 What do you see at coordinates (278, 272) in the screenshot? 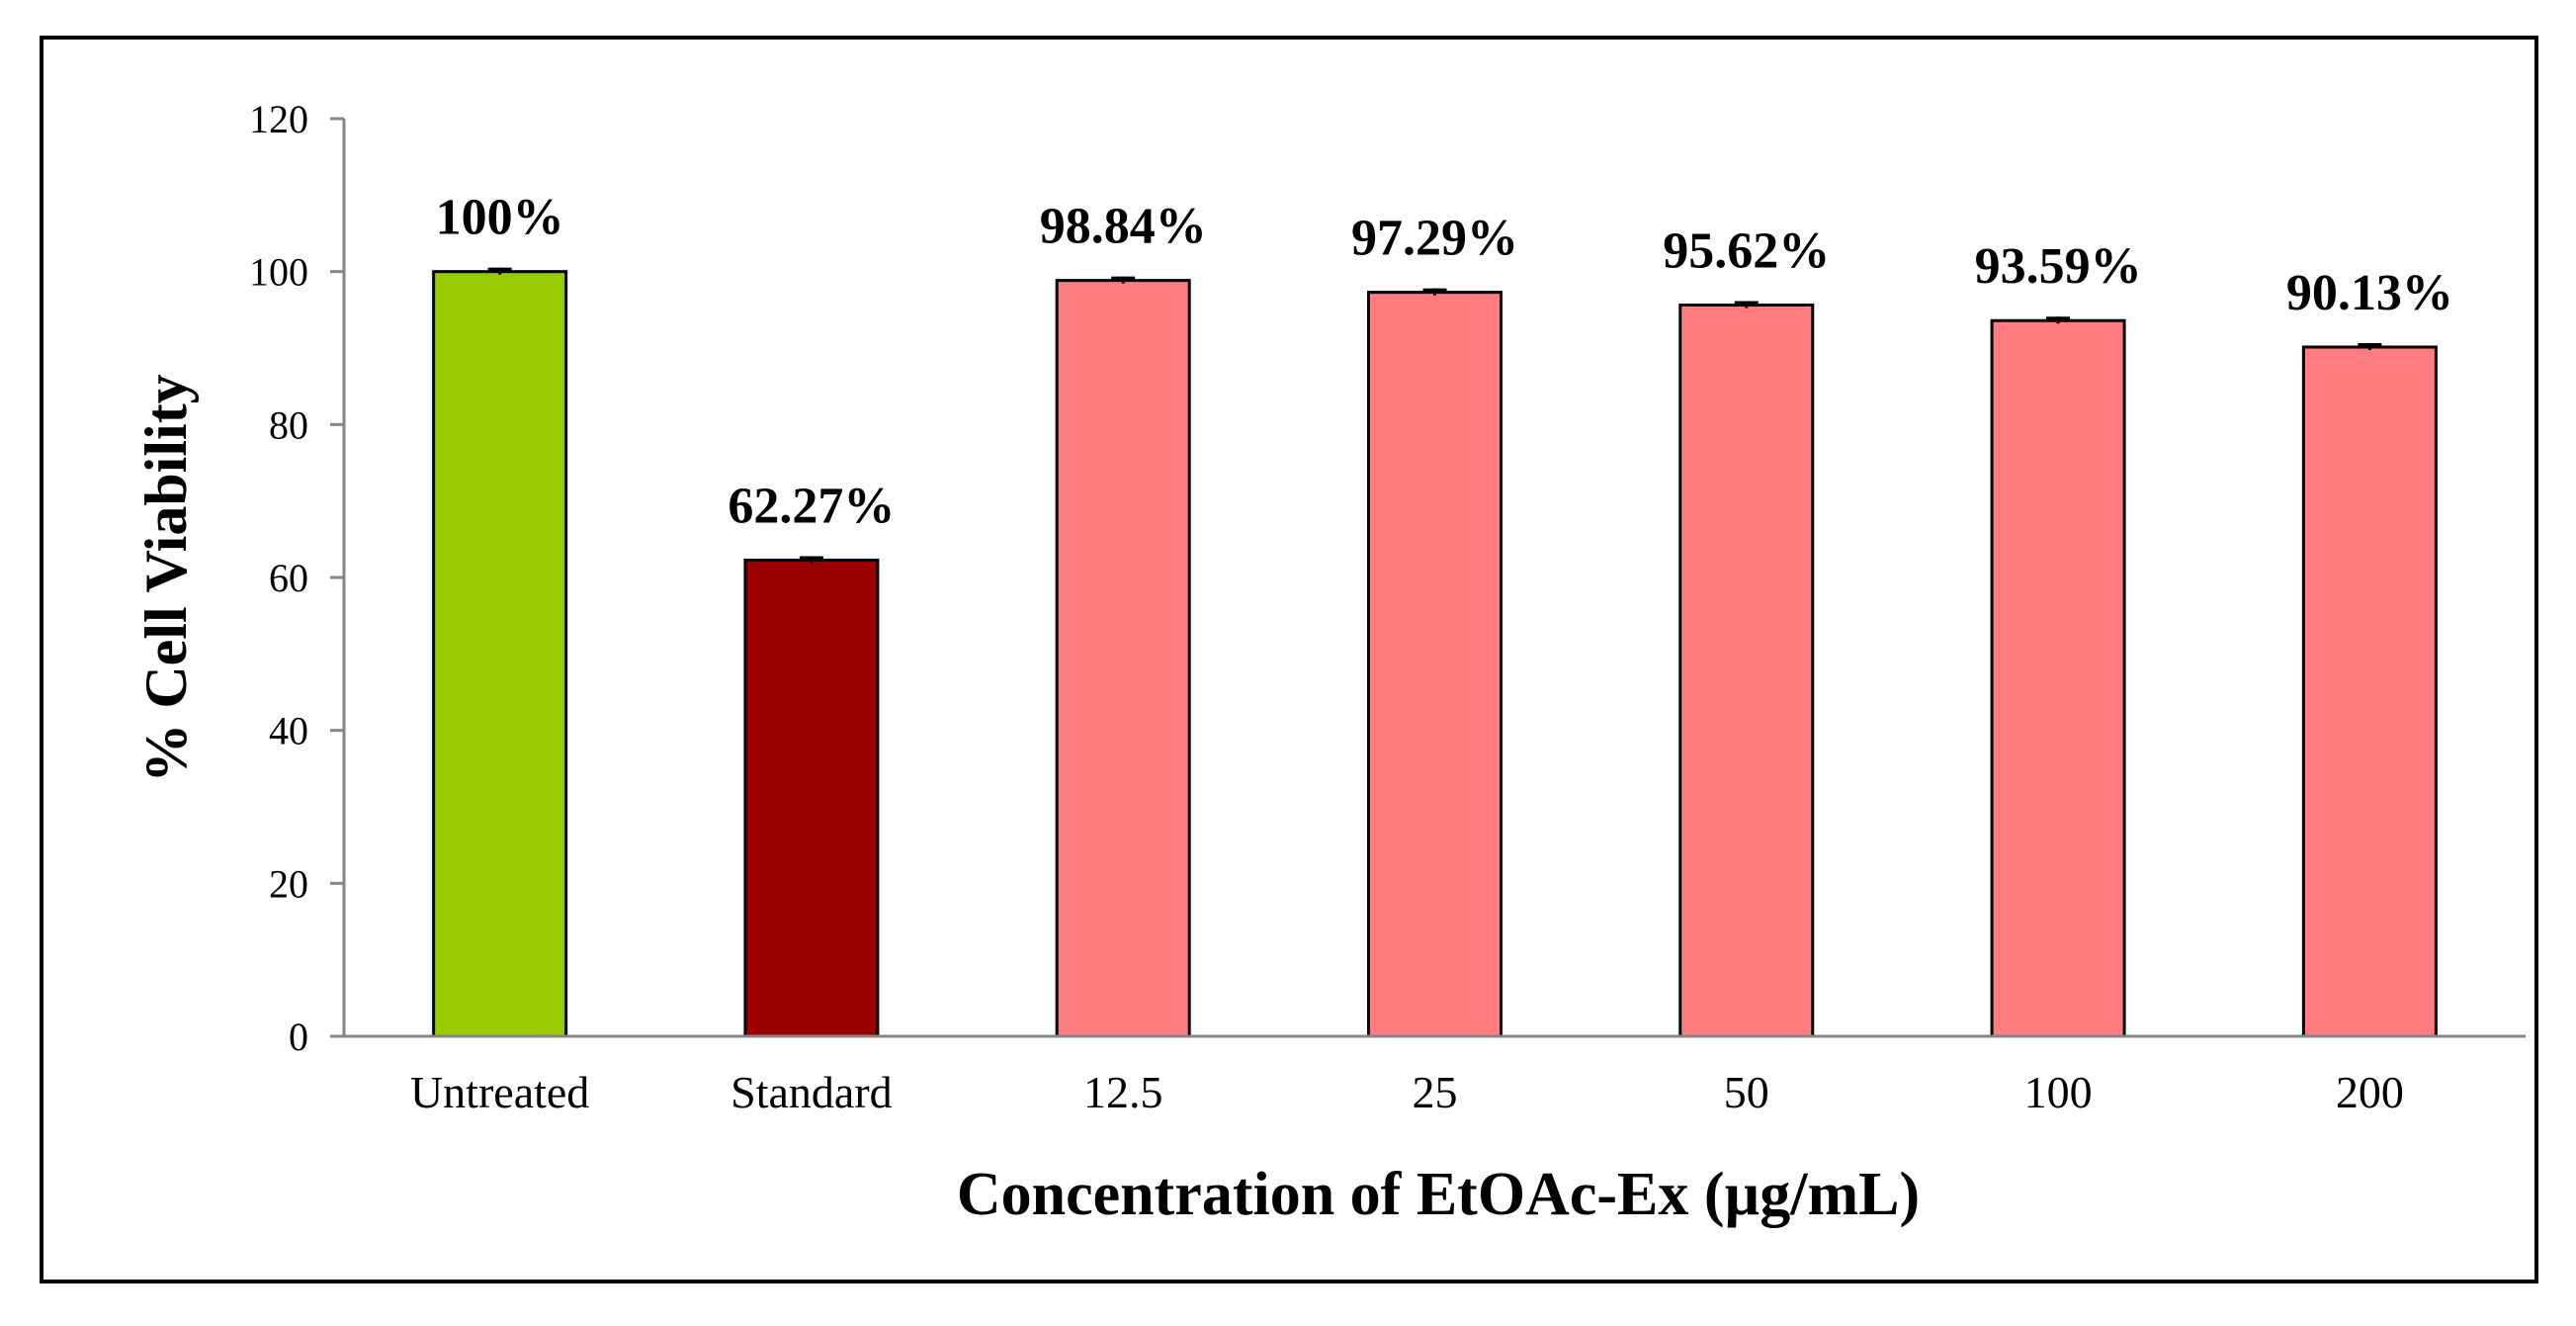
I see `y-tick-label: 100` at bounding box center [278, 272].